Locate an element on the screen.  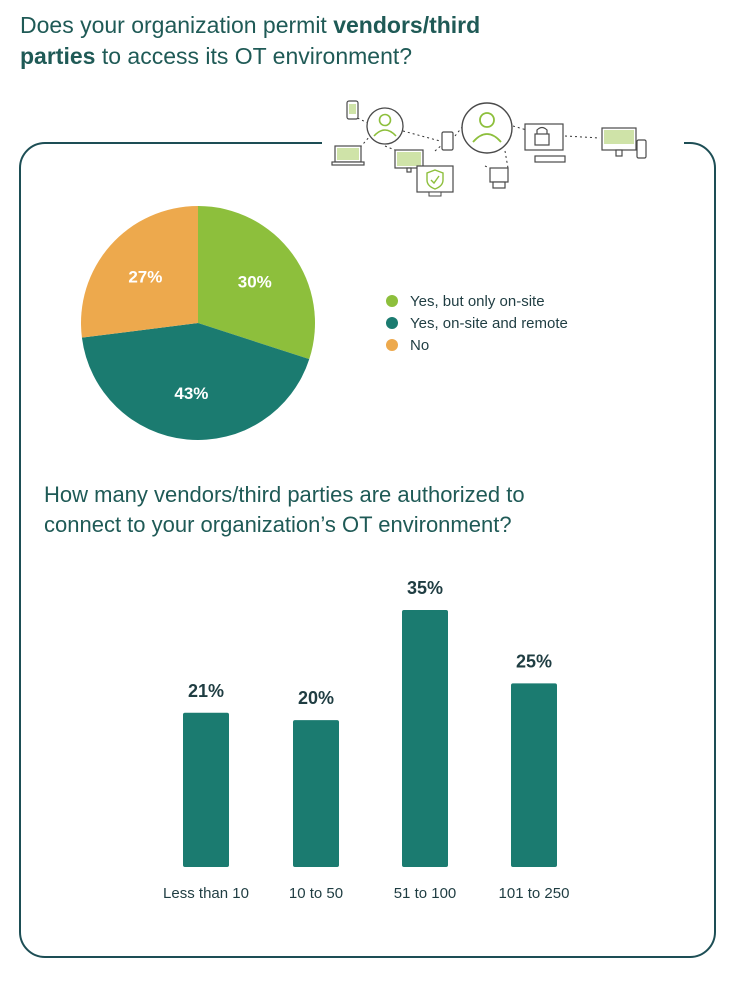
pie-chart: 30% 43% 27% is located at coordinates (198, 323).